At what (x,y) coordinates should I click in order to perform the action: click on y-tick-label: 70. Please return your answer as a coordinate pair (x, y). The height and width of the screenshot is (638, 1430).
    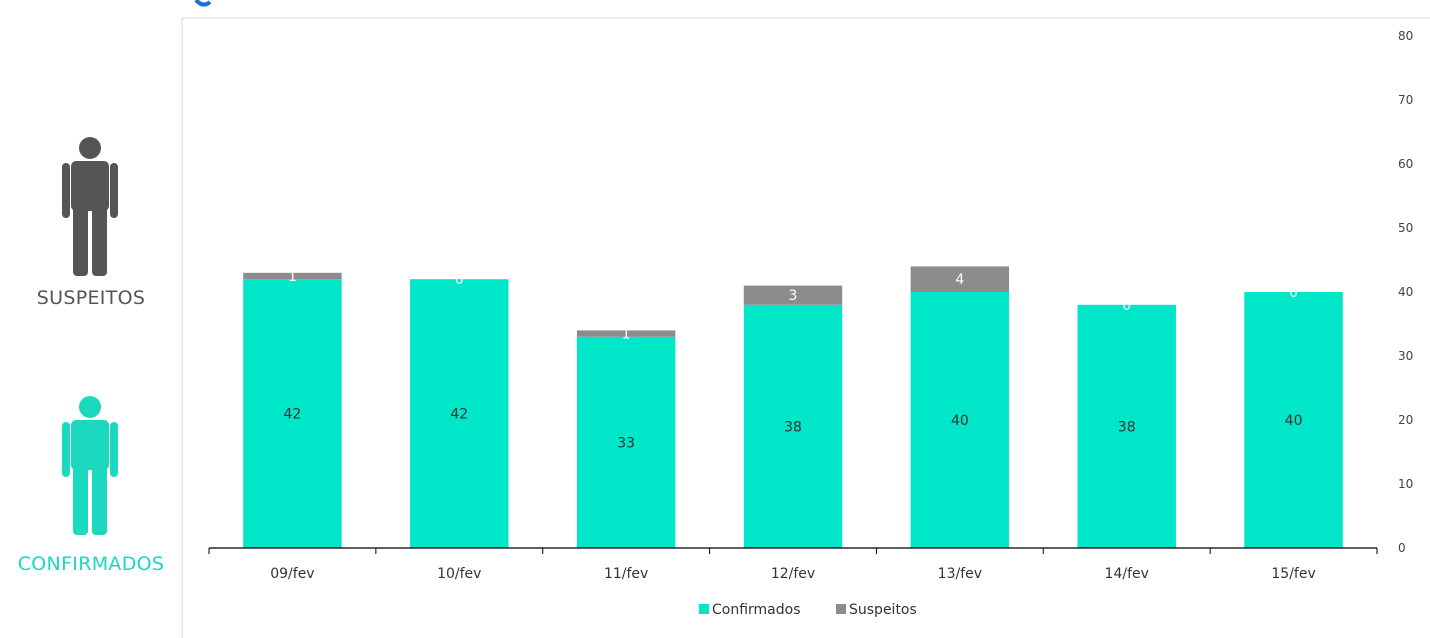
    Looking at the image, I should click on (1405, 100).